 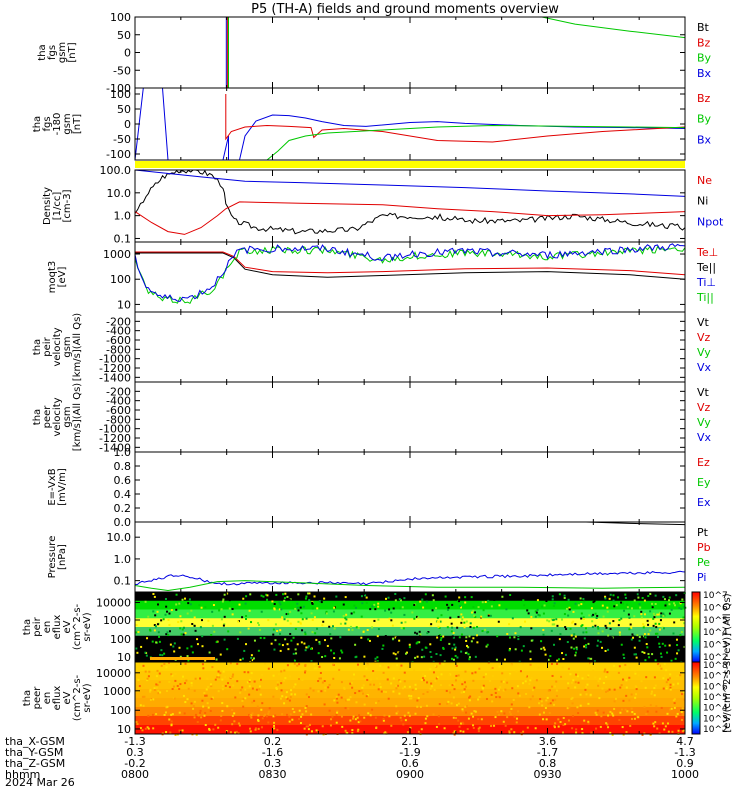 I want to click on orbit-value: 0830, so click(x=273, y=774).